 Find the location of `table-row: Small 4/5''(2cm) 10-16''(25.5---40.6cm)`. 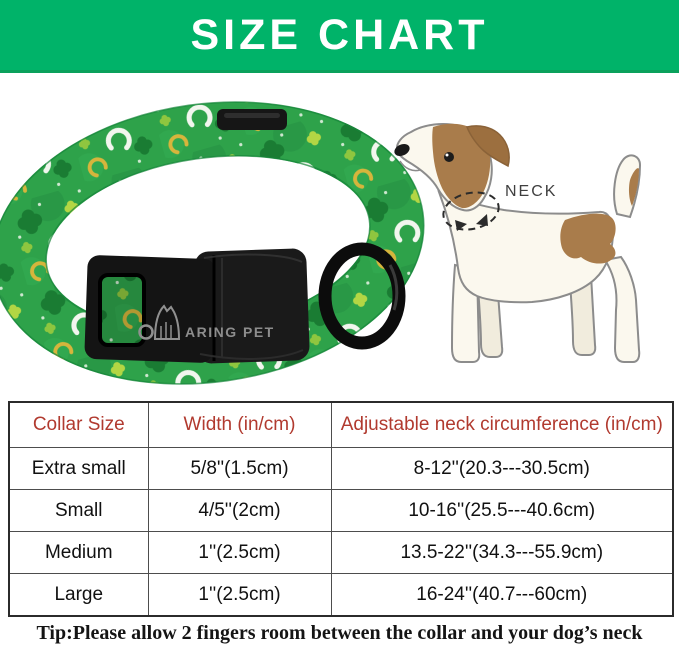

table-row: Small 4/5''(2cm) 10-16''(25.5---40.6cm) is located at coordinates (341, 510).